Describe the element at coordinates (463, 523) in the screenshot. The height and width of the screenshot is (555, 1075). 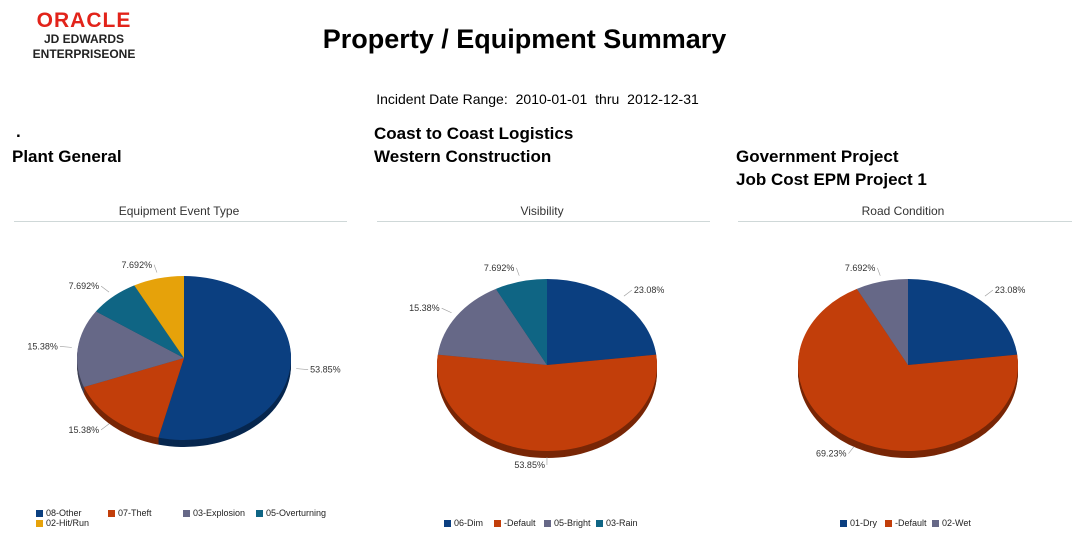
I see `legend-item: 06-Dim` at that location.